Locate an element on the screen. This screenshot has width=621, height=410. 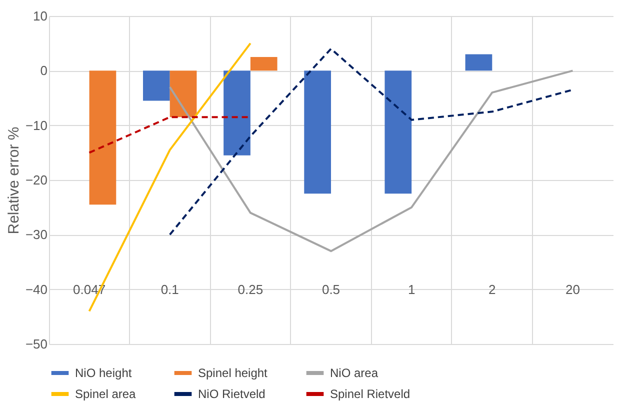
legend-label: Spinel height is located at coordinates (233, 373).